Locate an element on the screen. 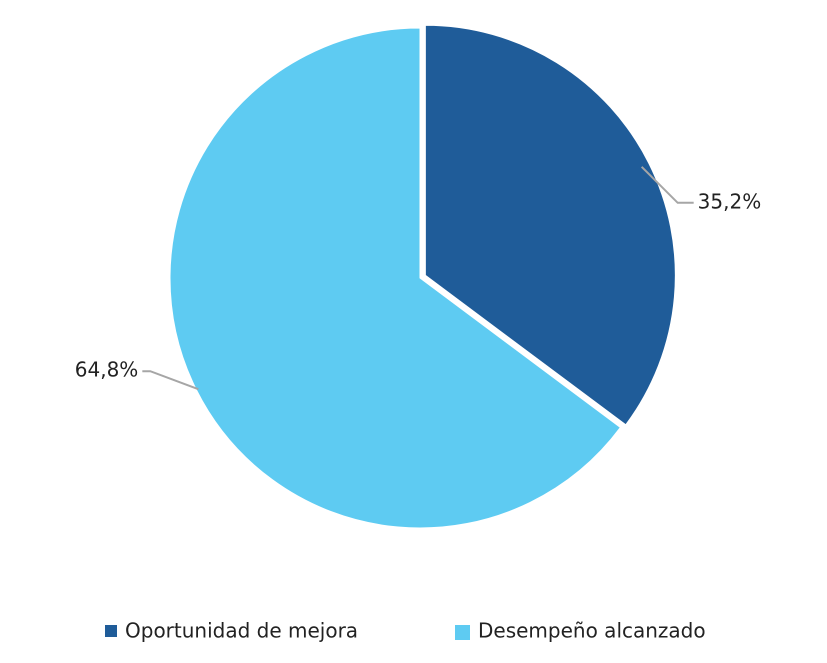 The width and height of the screenshot is (827, 663). legend-label: Desempeño alcanzado is located at coordinates (592, 631).